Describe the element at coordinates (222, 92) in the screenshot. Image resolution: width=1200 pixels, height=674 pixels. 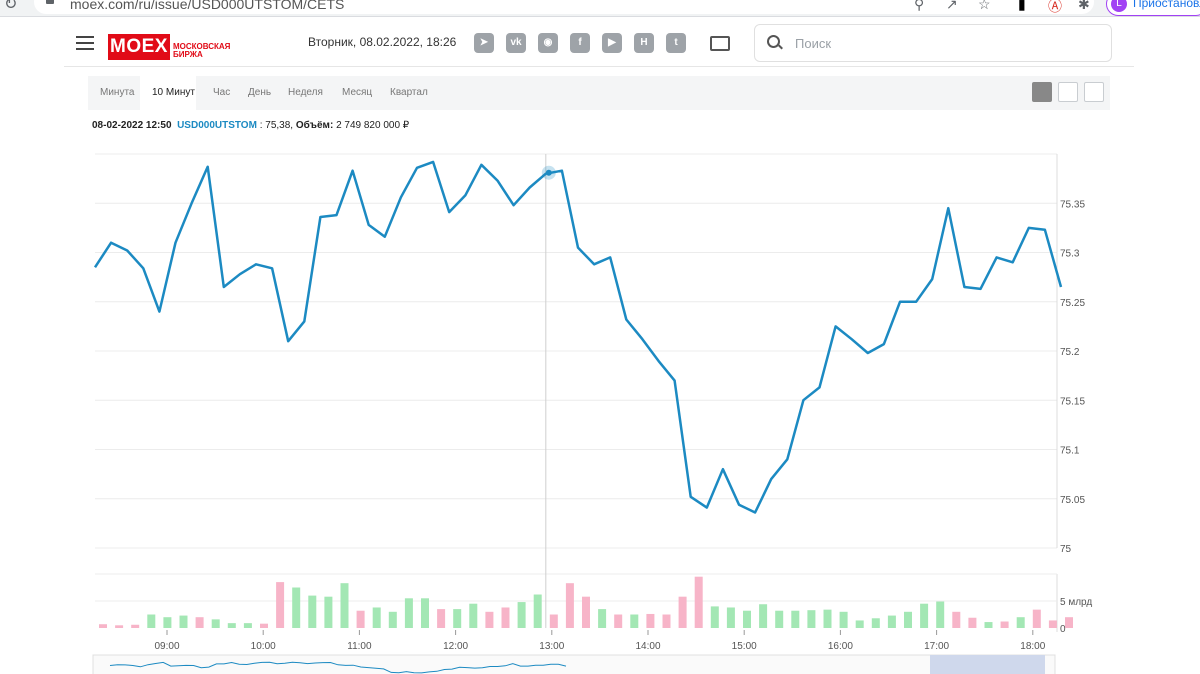
I see `tab-hour: Час` at that location.